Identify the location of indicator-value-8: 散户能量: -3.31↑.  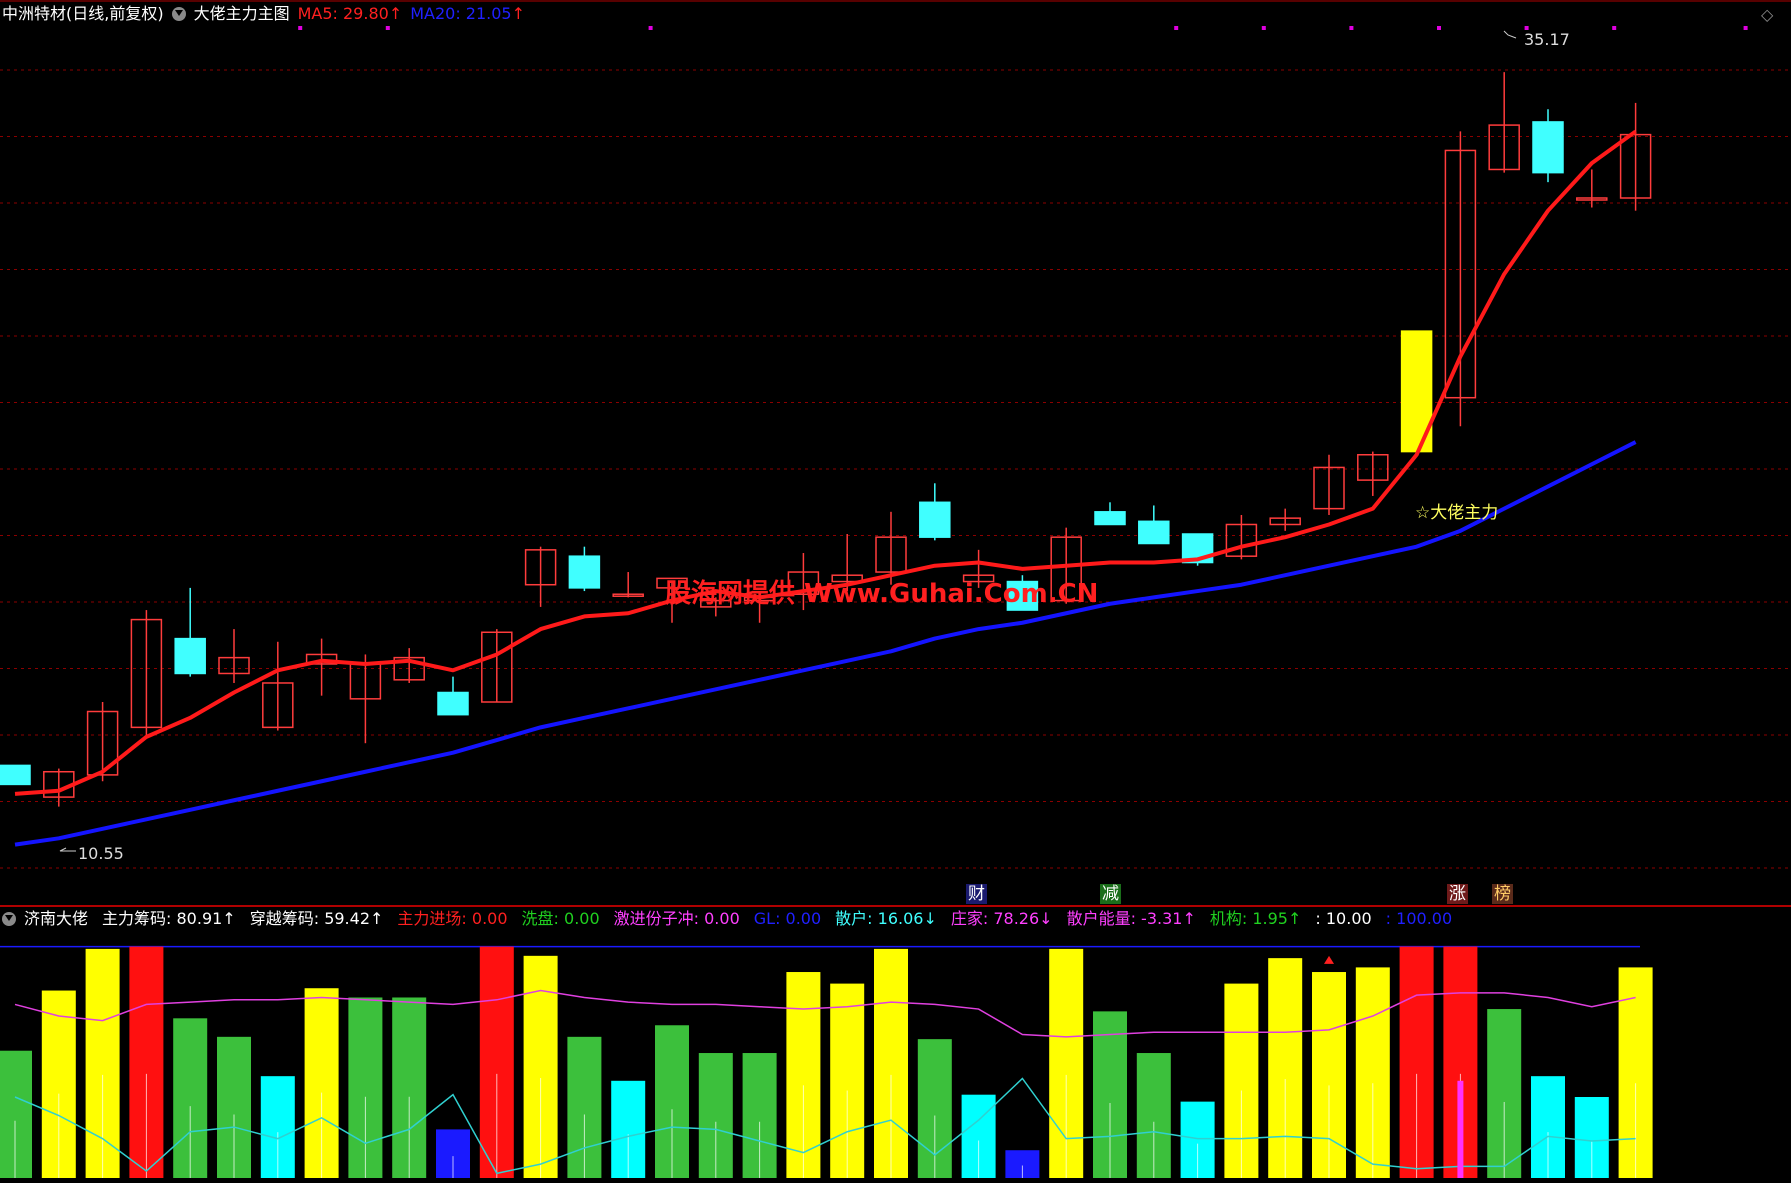
(1131, 918).